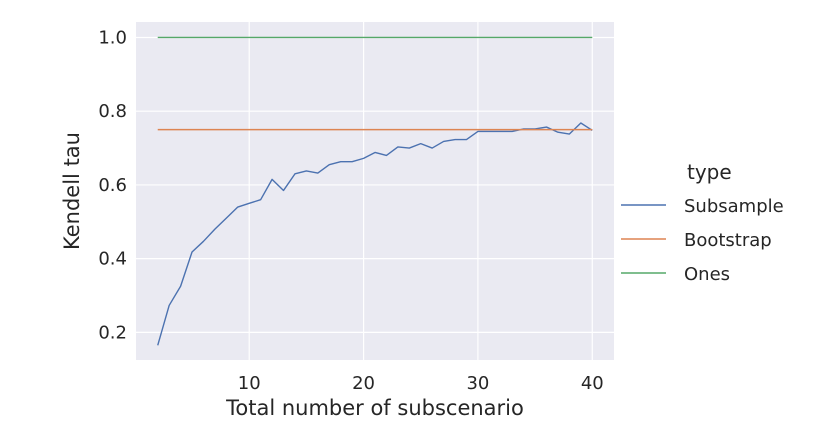 The image size is (830, 445). Describe the element at coordinates (728, 240) in the screenshot. I see `legend-label-bootstrap: Bootstrap` at that location.